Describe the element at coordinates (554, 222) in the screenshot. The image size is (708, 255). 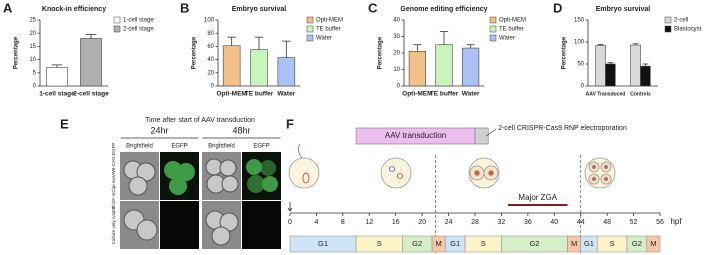
I see `x-tick-label: 40` at that location.